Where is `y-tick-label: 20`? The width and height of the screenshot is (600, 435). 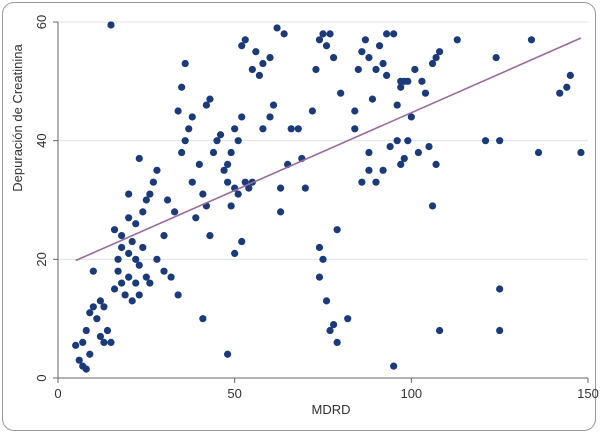
y-tick-label: 20 is located at coordinates (41, 259).